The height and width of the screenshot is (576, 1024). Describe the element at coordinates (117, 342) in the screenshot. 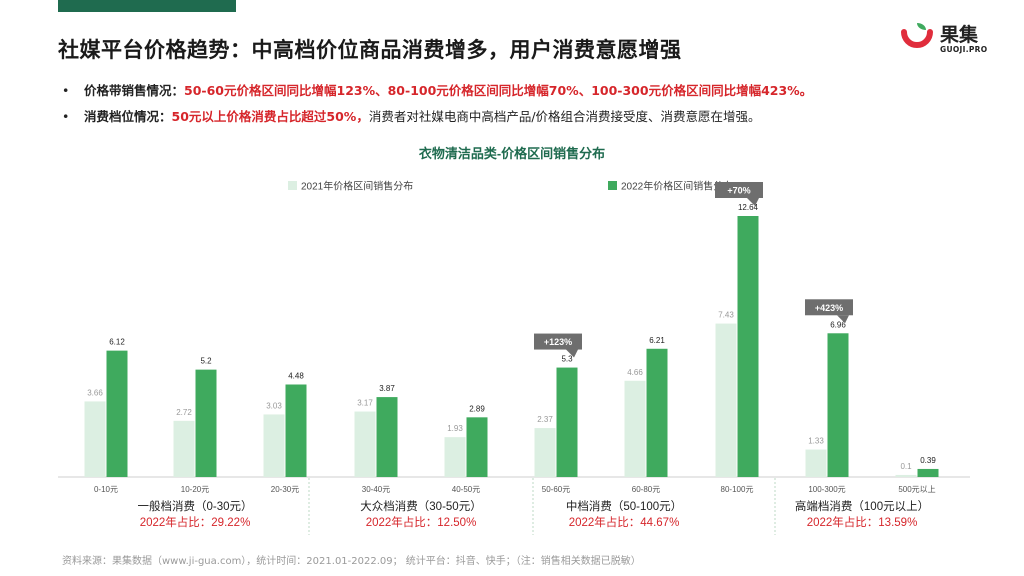

I see `data-label-2022: 6.12` at that location.